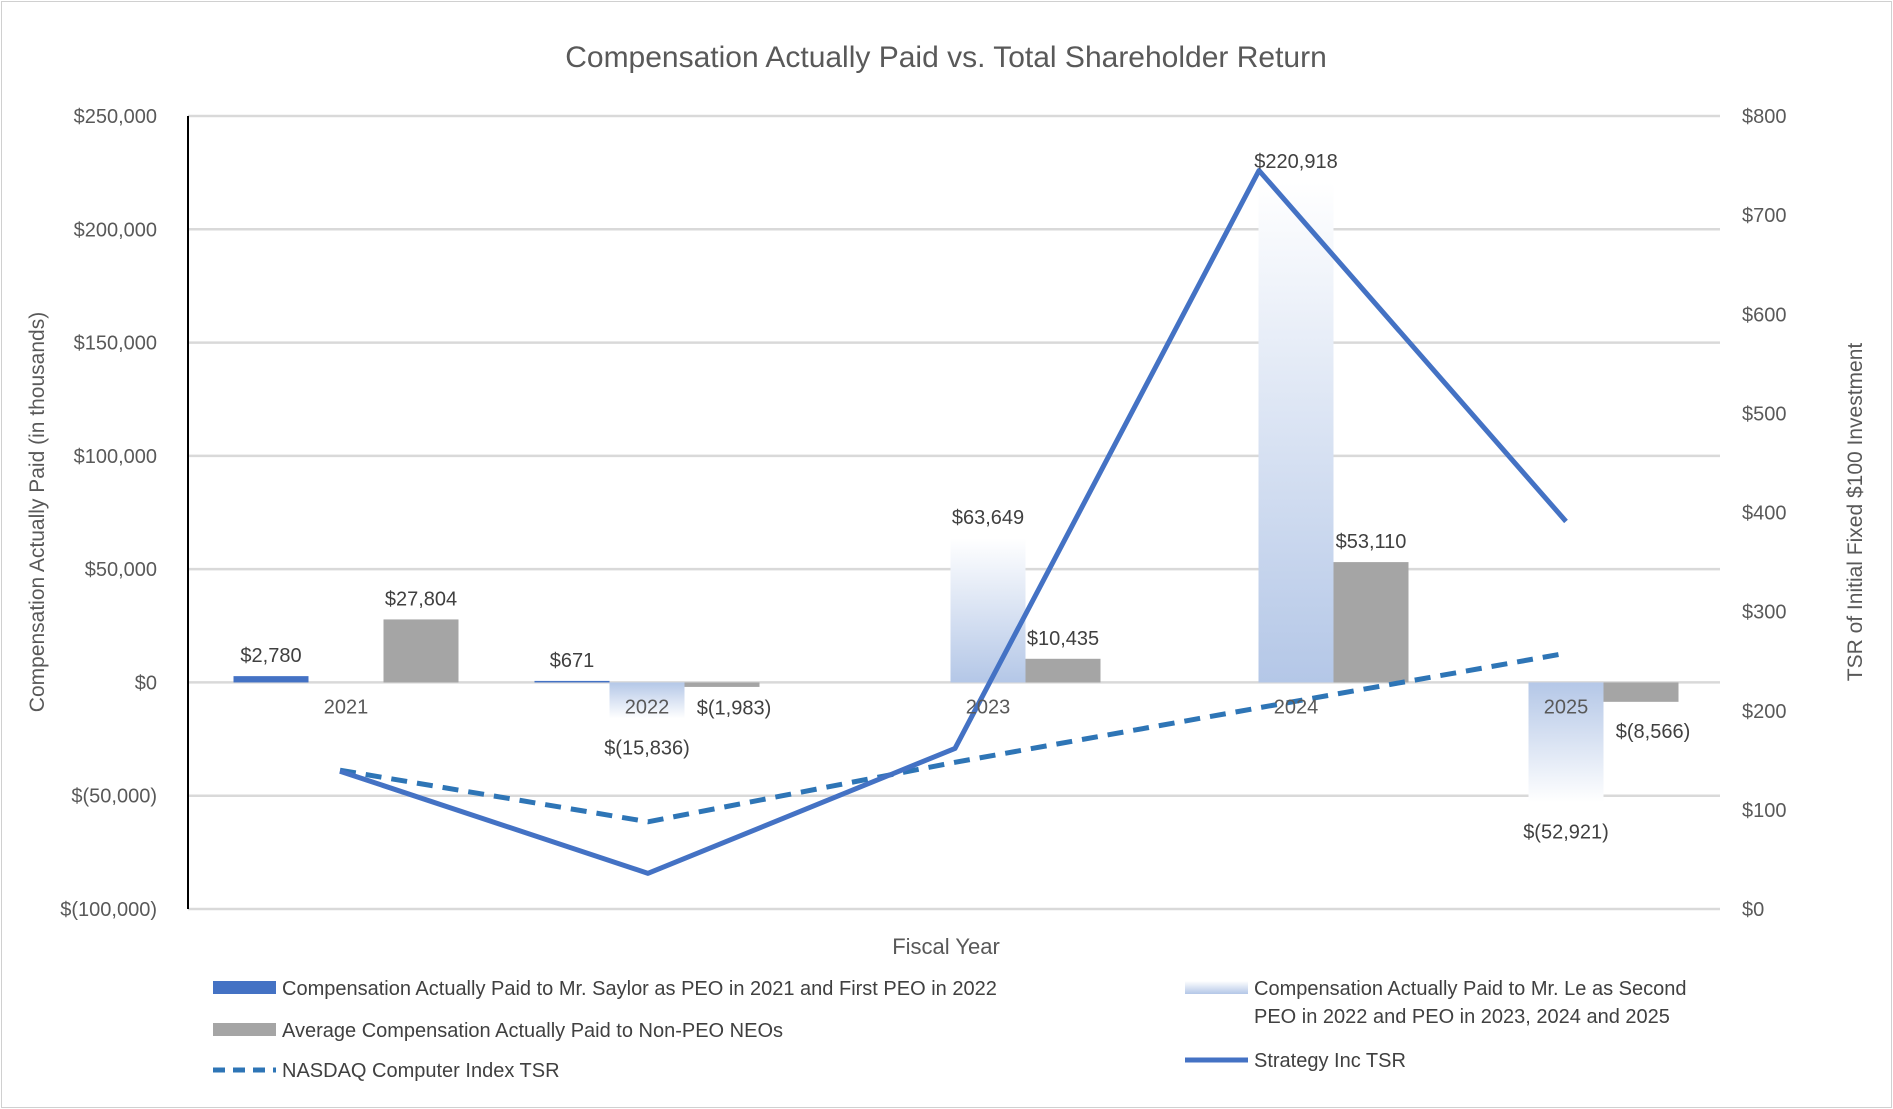 The width and height of the screenshot is (1893, 1109). I want to click on x-axis-title: Fiscal Year, so click(946, 946).